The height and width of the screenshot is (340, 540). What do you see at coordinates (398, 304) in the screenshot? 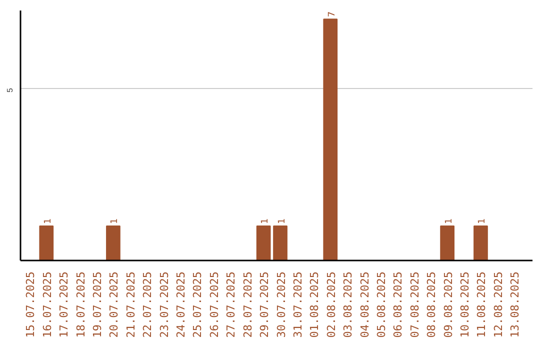
I see `x-tick-label: 06.08.2025` at bounding box center [398, 304].